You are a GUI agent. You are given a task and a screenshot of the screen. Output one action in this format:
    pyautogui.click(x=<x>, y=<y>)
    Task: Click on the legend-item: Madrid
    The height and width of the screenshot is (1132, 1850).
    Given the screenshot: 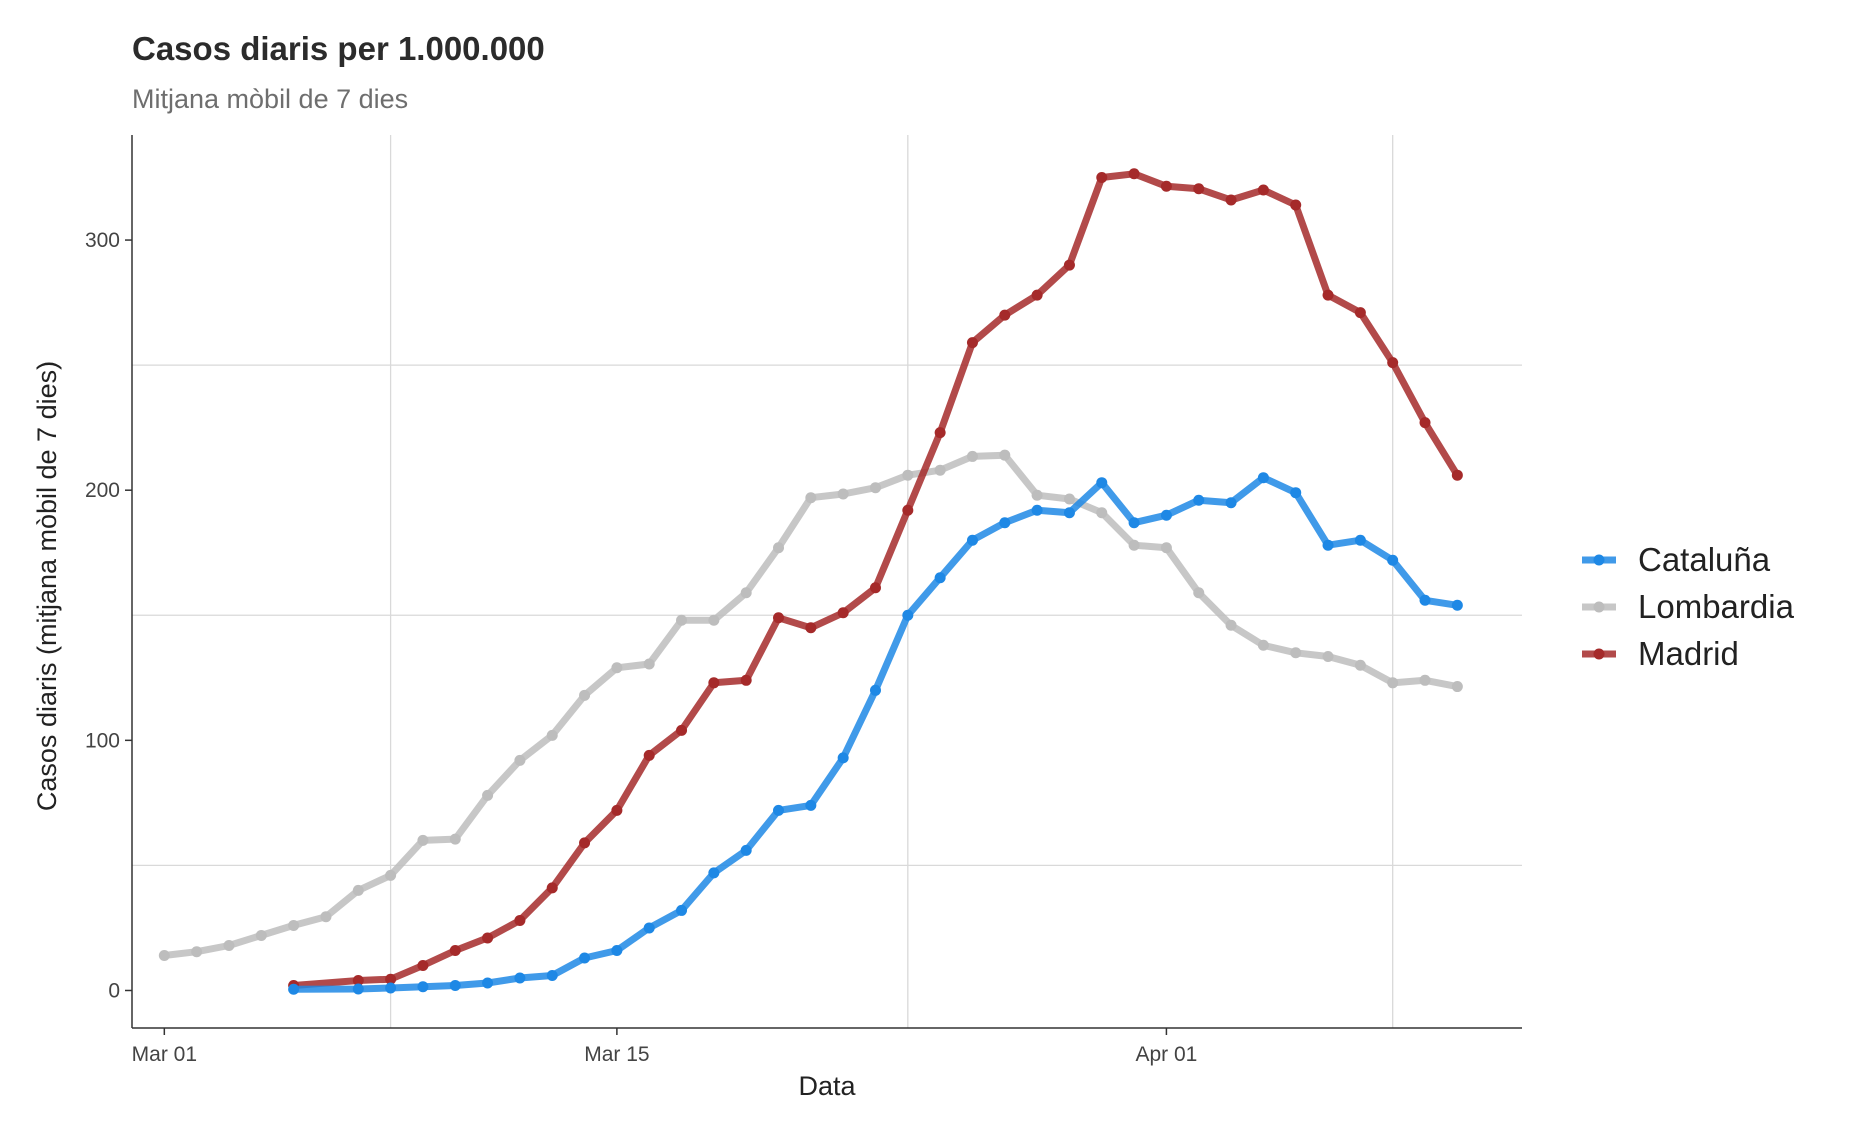 What is the action you would take?
    pyautogui.click(x=1660, y=653)
    